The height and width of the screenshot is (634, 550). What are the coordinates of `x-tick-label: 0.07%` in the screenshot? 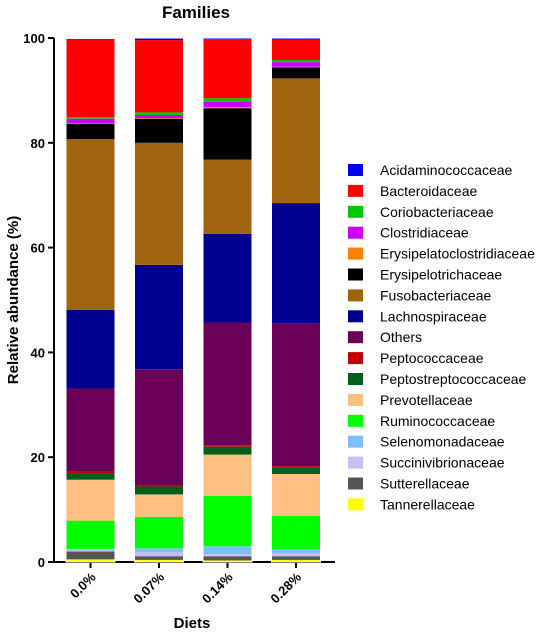 It's located at (148, 587).